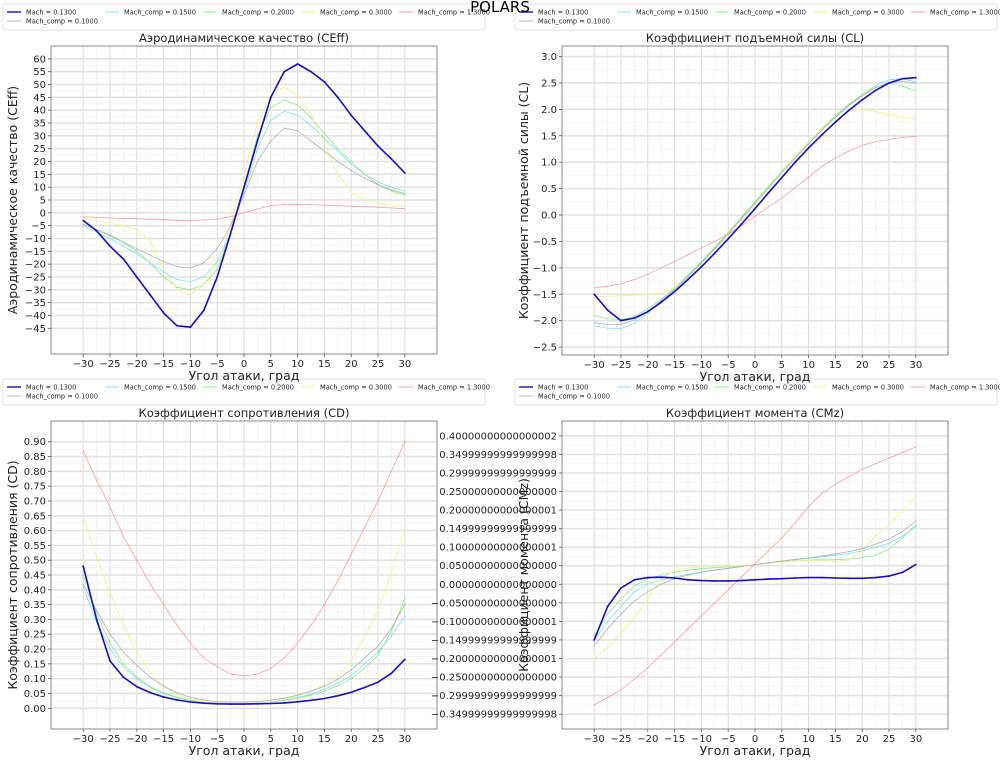 This screenshot has width=1000, height=761. I want to click on y-tick-label: 0.40, so click(35, 590).